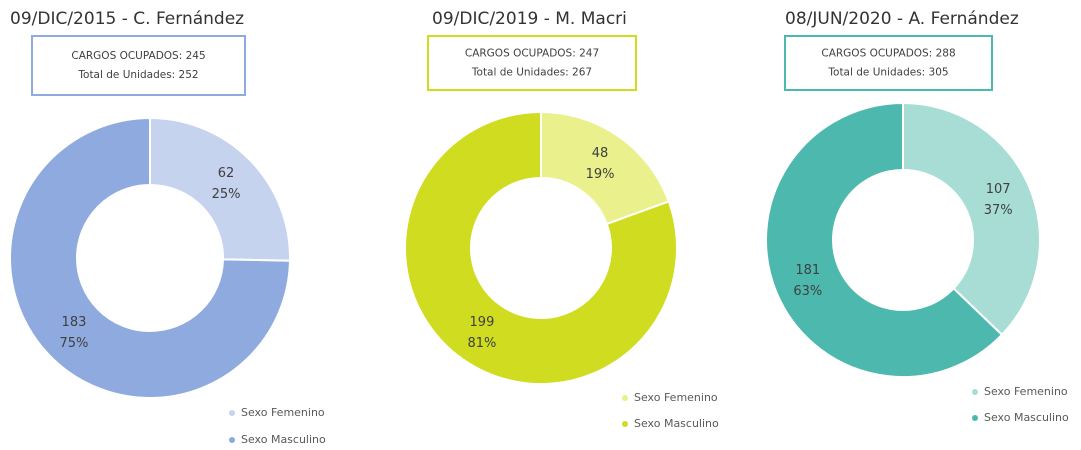  Describe the element at coordinates (482, 322) in the screenshot. I see `value-label: 199` at that location.